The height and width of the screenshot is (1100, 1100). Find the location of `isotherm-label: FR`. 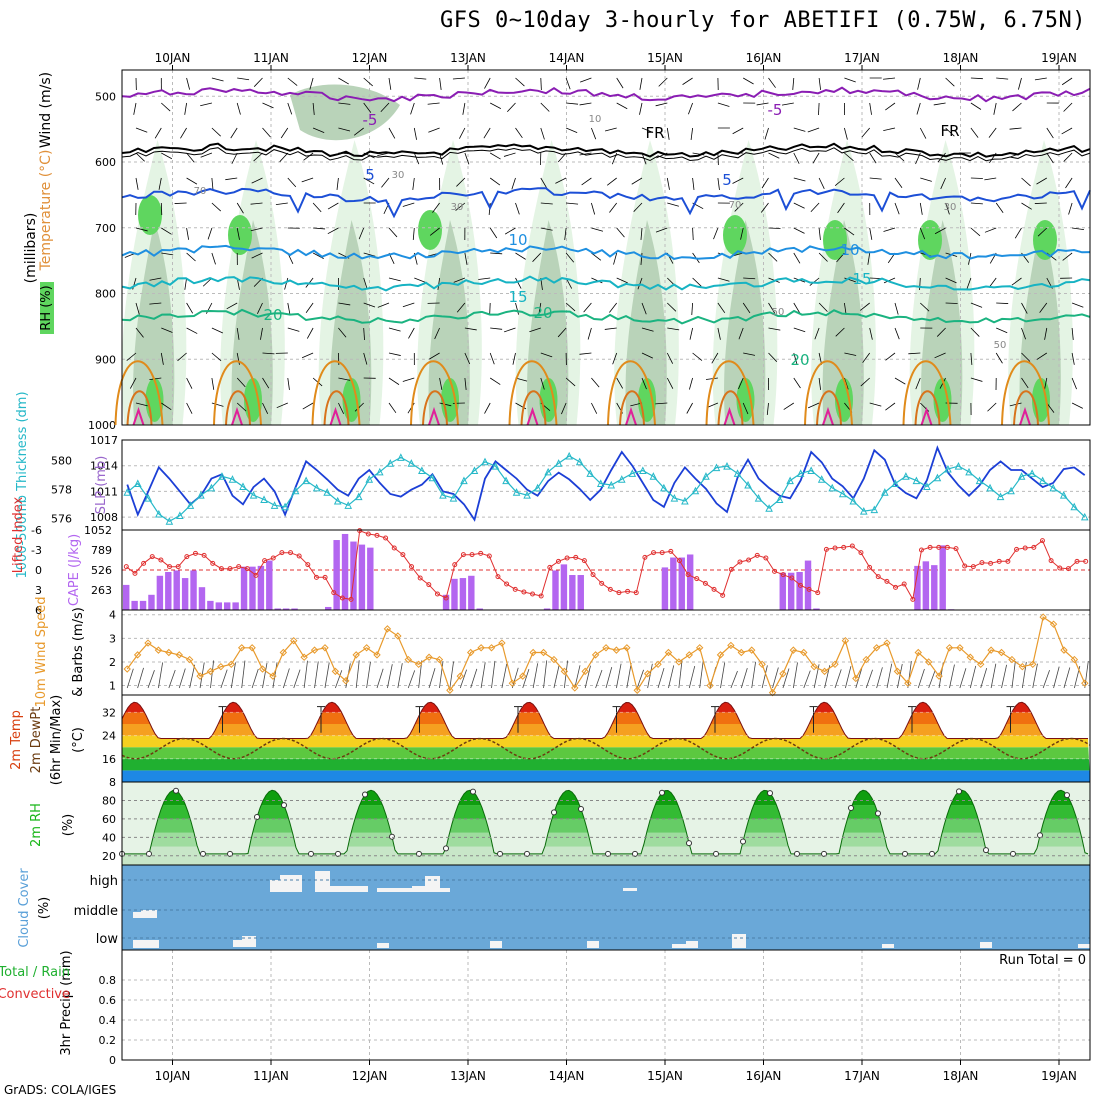

isotherm-label: FR is located at coordinates (654, 133).